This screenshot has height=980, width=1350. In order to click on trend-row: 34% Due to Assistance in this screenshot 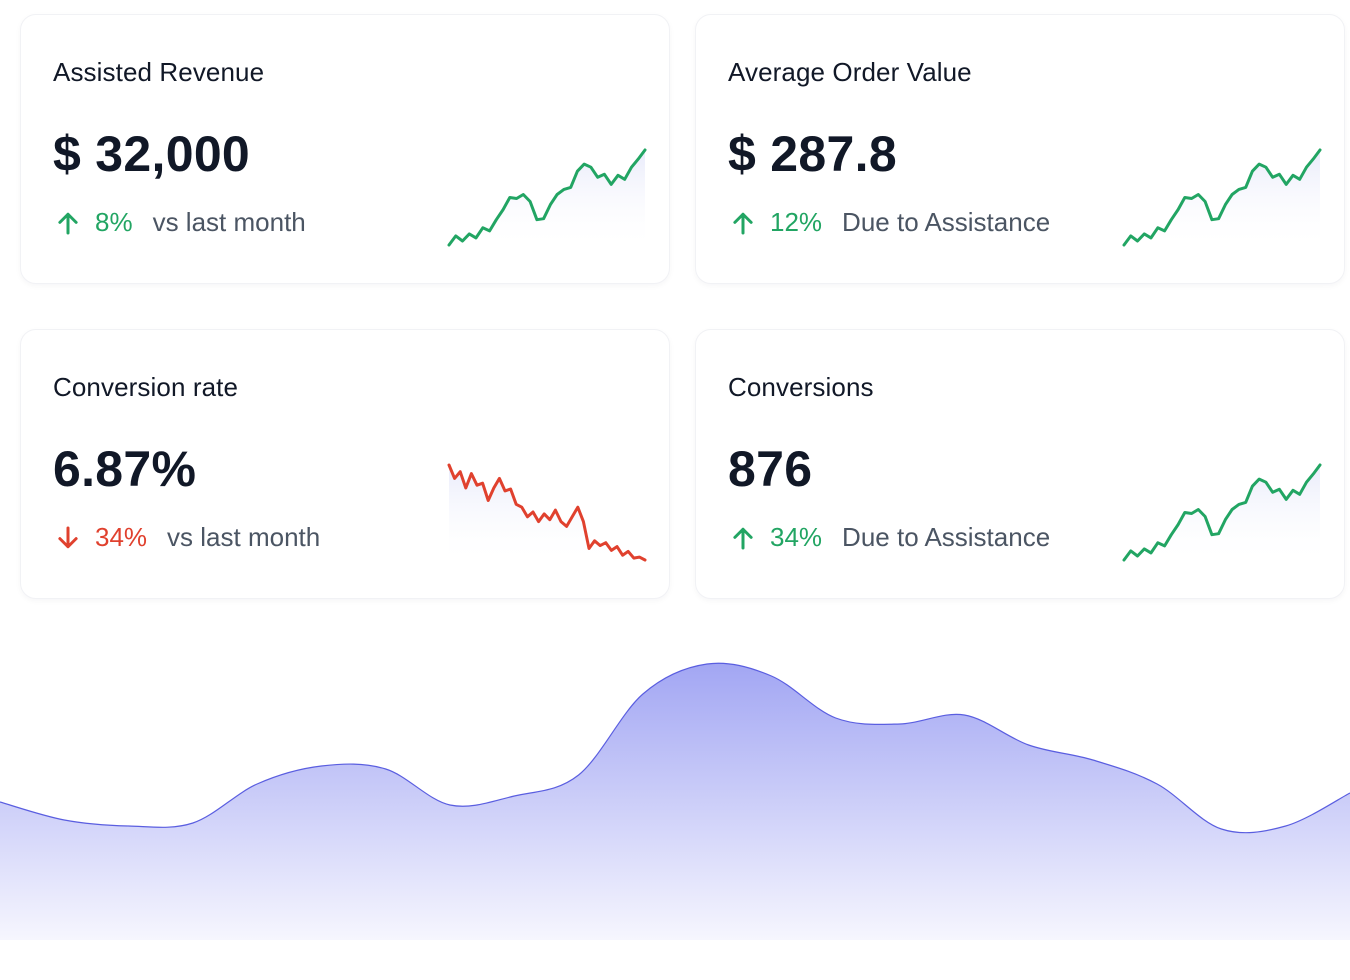, I will do `click(889, 537)`.